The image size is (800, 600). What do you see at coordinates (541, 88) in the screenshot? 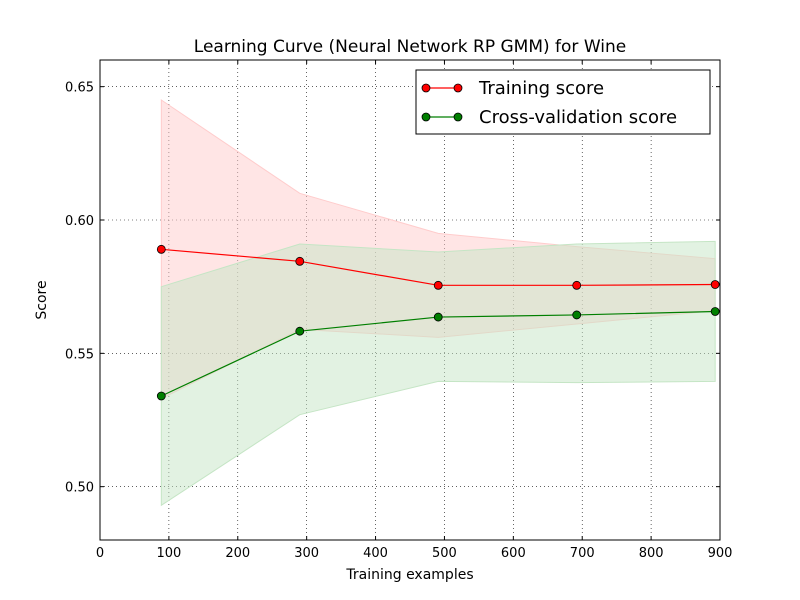
I see `legend-label: Training score` at bounding box center [541, 88].